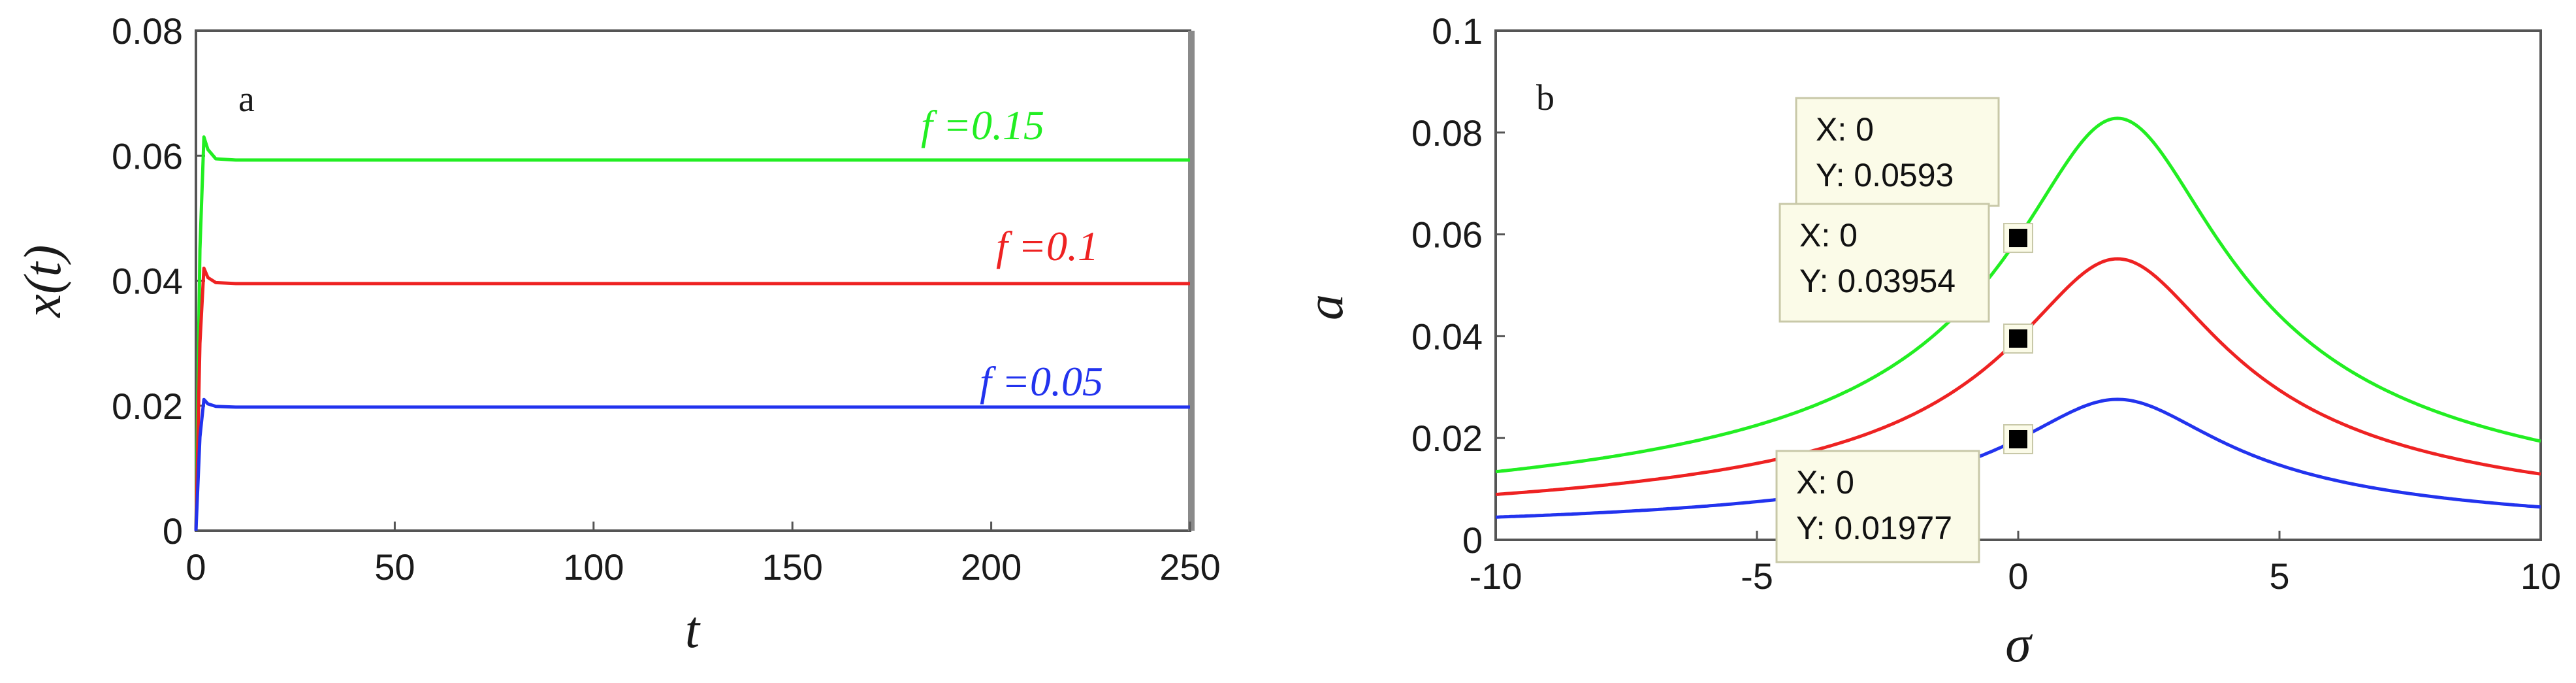 This screenshot has height=683, width=2576. What do you see at coordinates (147, 155) in the screenshot?
I see `chart-a-y-tick-label: 0.06` at bounding box center [147, 155].